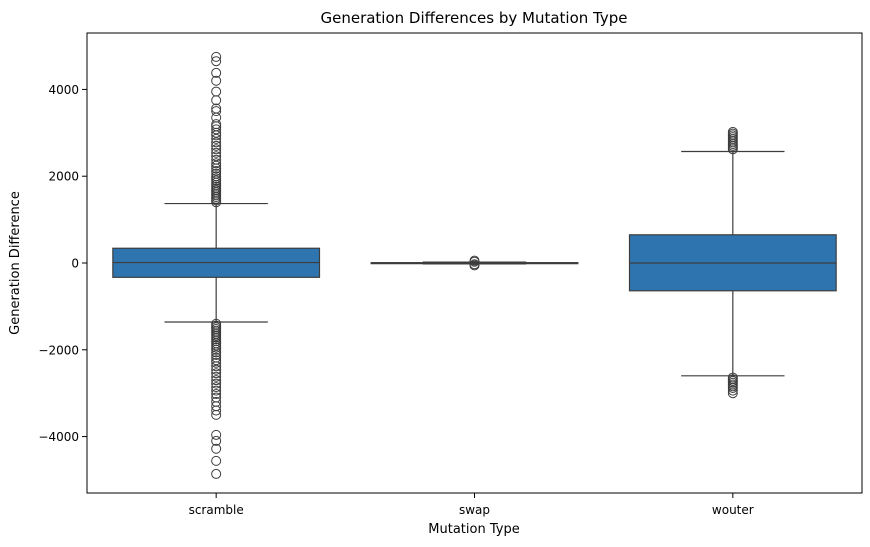 The width and height of the screenshot is (870, 547). What do you see at coordinates (58, 437) in the screenshot?
I see `y-tick-label: −4000` at bounding box center [58, 437].